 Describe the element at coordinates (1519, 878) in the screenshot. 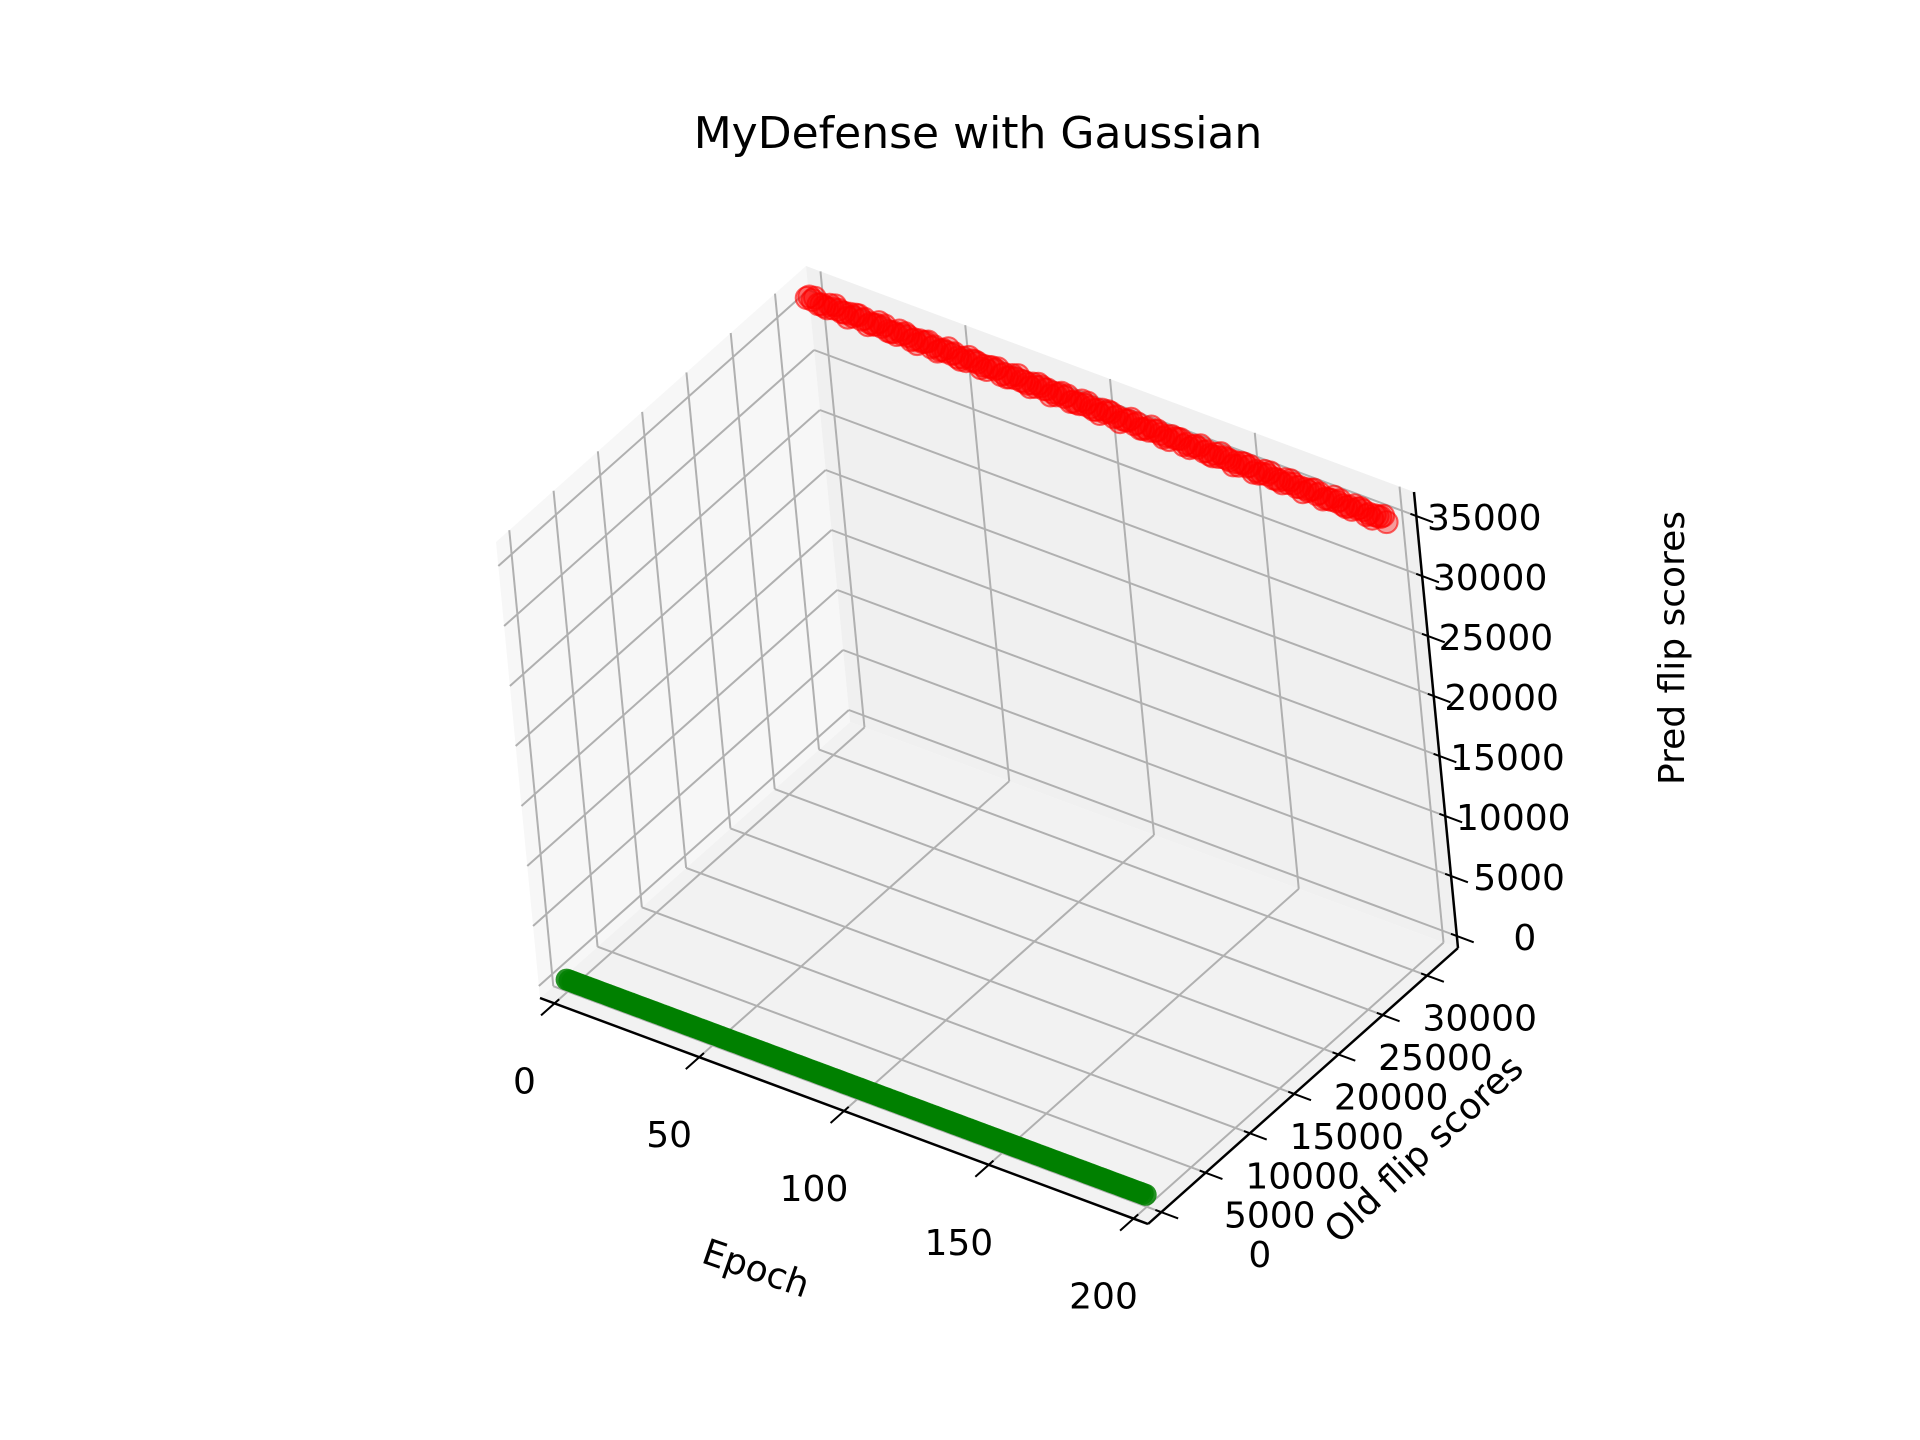

I see `z-tick-label: 5000` at that location.